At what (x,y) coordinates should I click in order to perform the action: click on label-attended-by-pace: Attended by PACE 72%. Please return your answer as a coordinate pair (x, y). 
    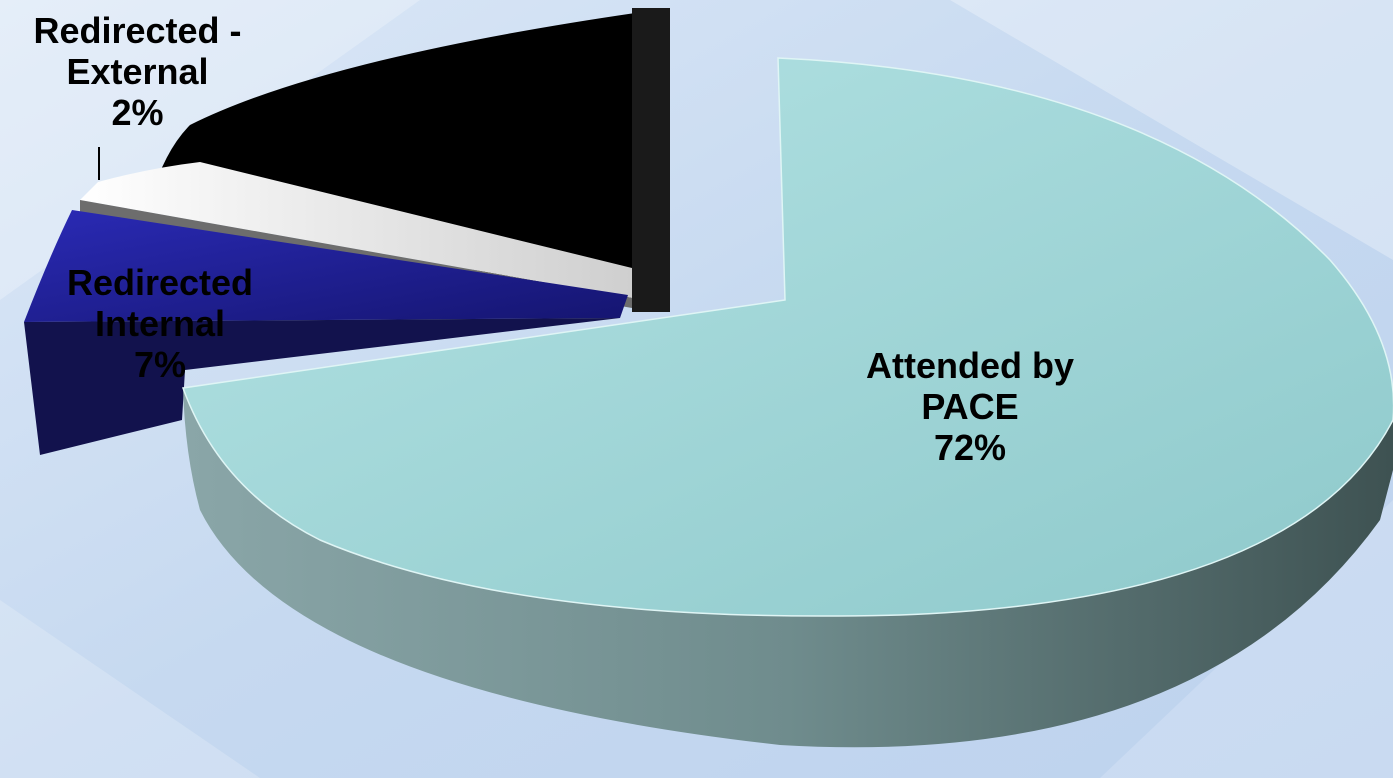
    Looking at the image, I should click on (970, 406).